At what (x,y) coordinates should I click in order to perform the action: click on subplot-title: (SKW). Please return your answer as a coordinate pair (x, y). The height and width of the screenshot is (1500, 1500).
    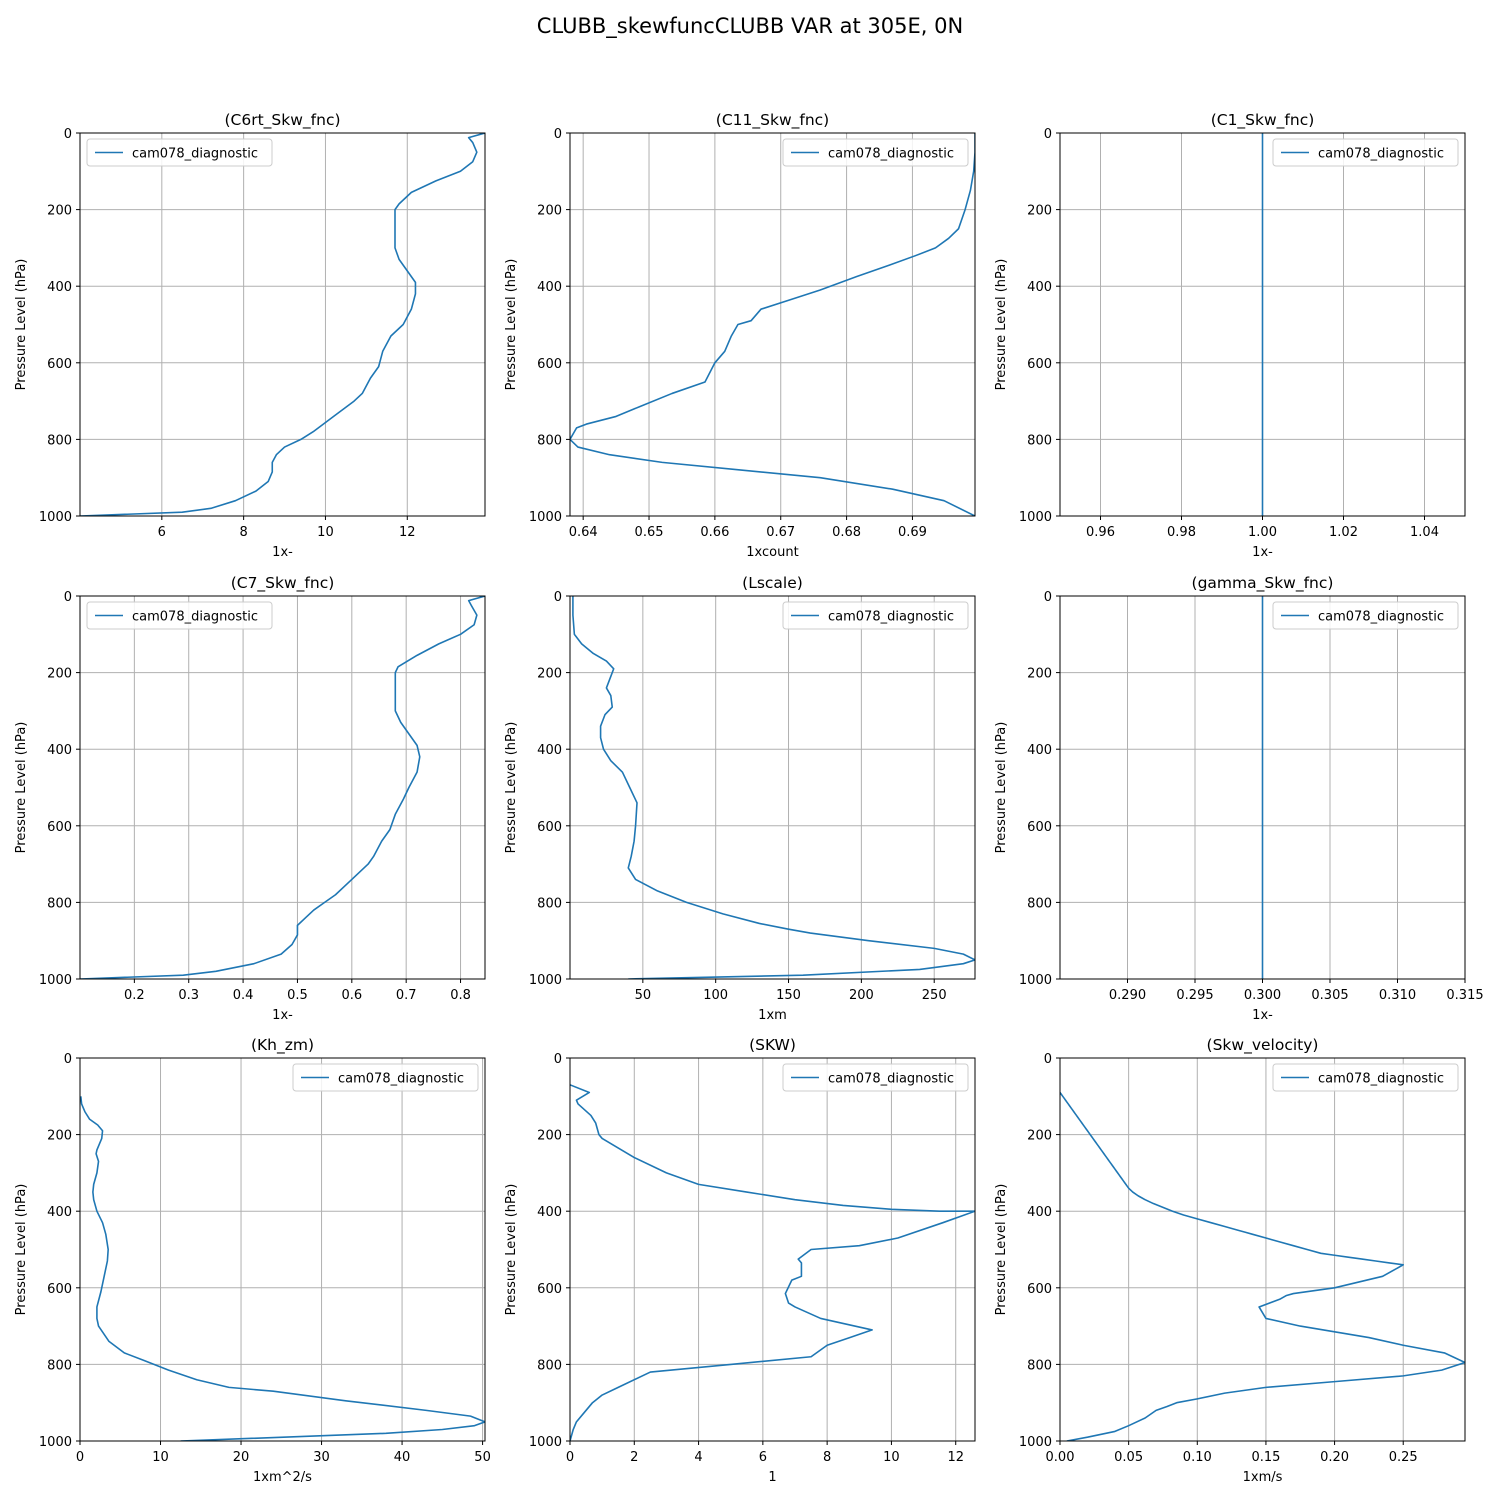
    Looking at the image, I should click on (772, 1045).